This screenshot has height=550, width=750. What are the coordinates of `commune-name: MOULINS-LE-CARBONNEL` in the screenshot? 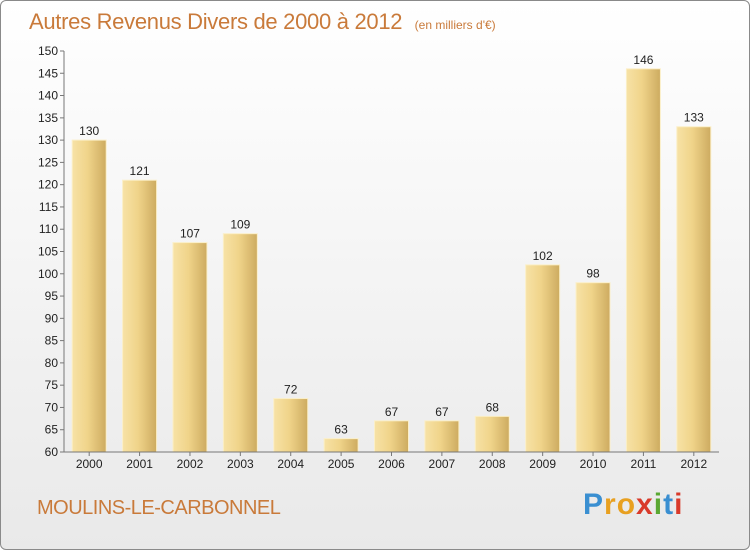 It's located at (159, 508).